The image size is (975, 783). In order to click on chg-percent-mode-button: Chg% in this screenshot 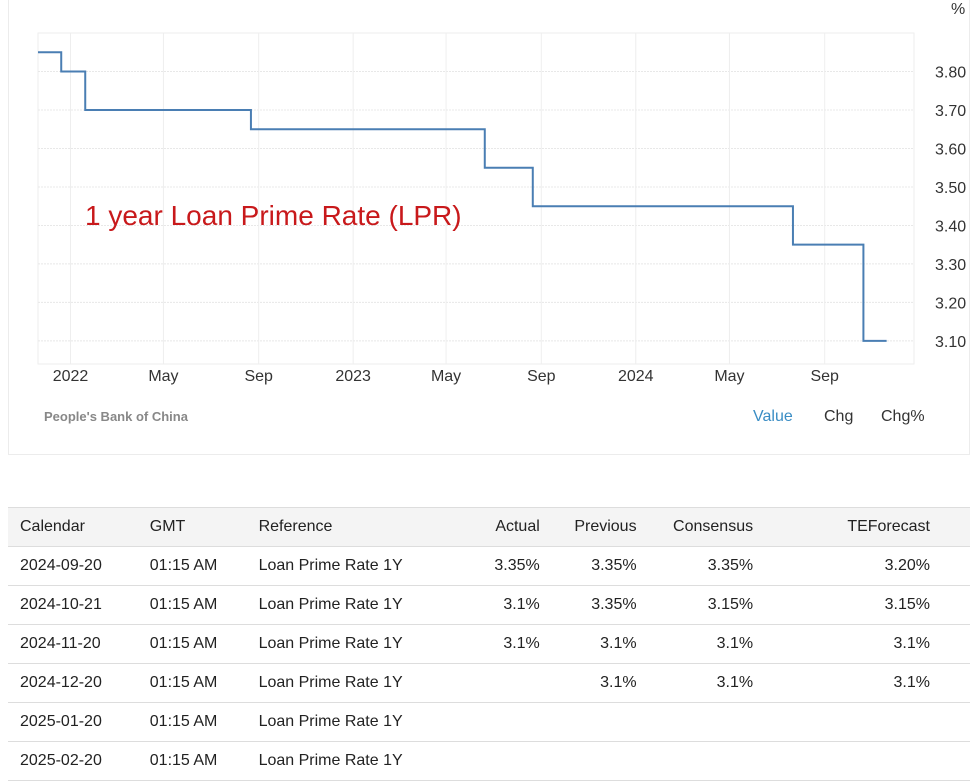, I will do `click(903, 416)`.